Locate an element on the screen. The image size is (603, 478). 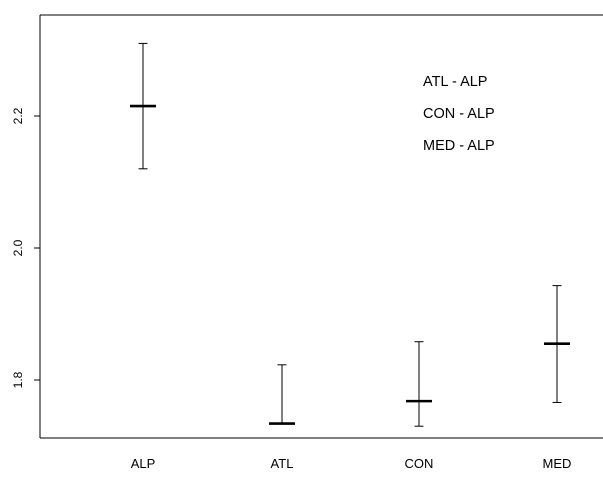
annotation-2: CON - ALP is located at coordinates (459, 114).